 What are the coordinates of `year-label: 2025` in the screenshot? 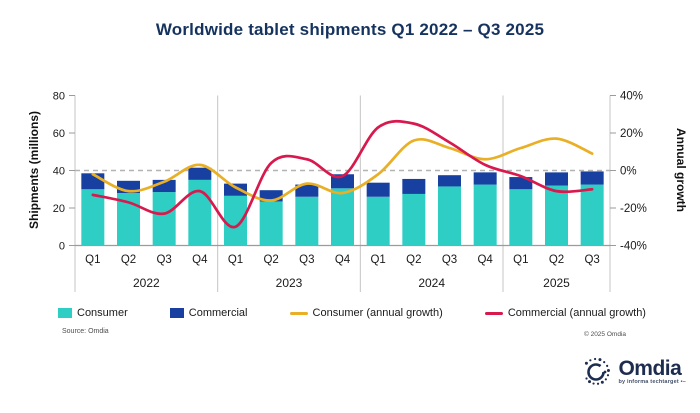 It's located at (556, 283).